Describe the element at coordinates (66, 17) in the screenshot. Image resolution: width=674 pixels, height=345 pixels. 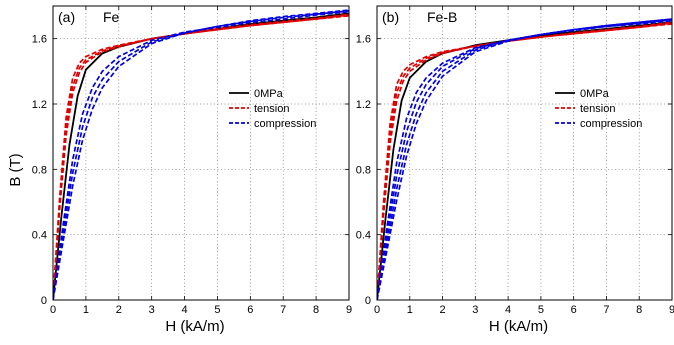
I see `panel-label: (a)` at that location.